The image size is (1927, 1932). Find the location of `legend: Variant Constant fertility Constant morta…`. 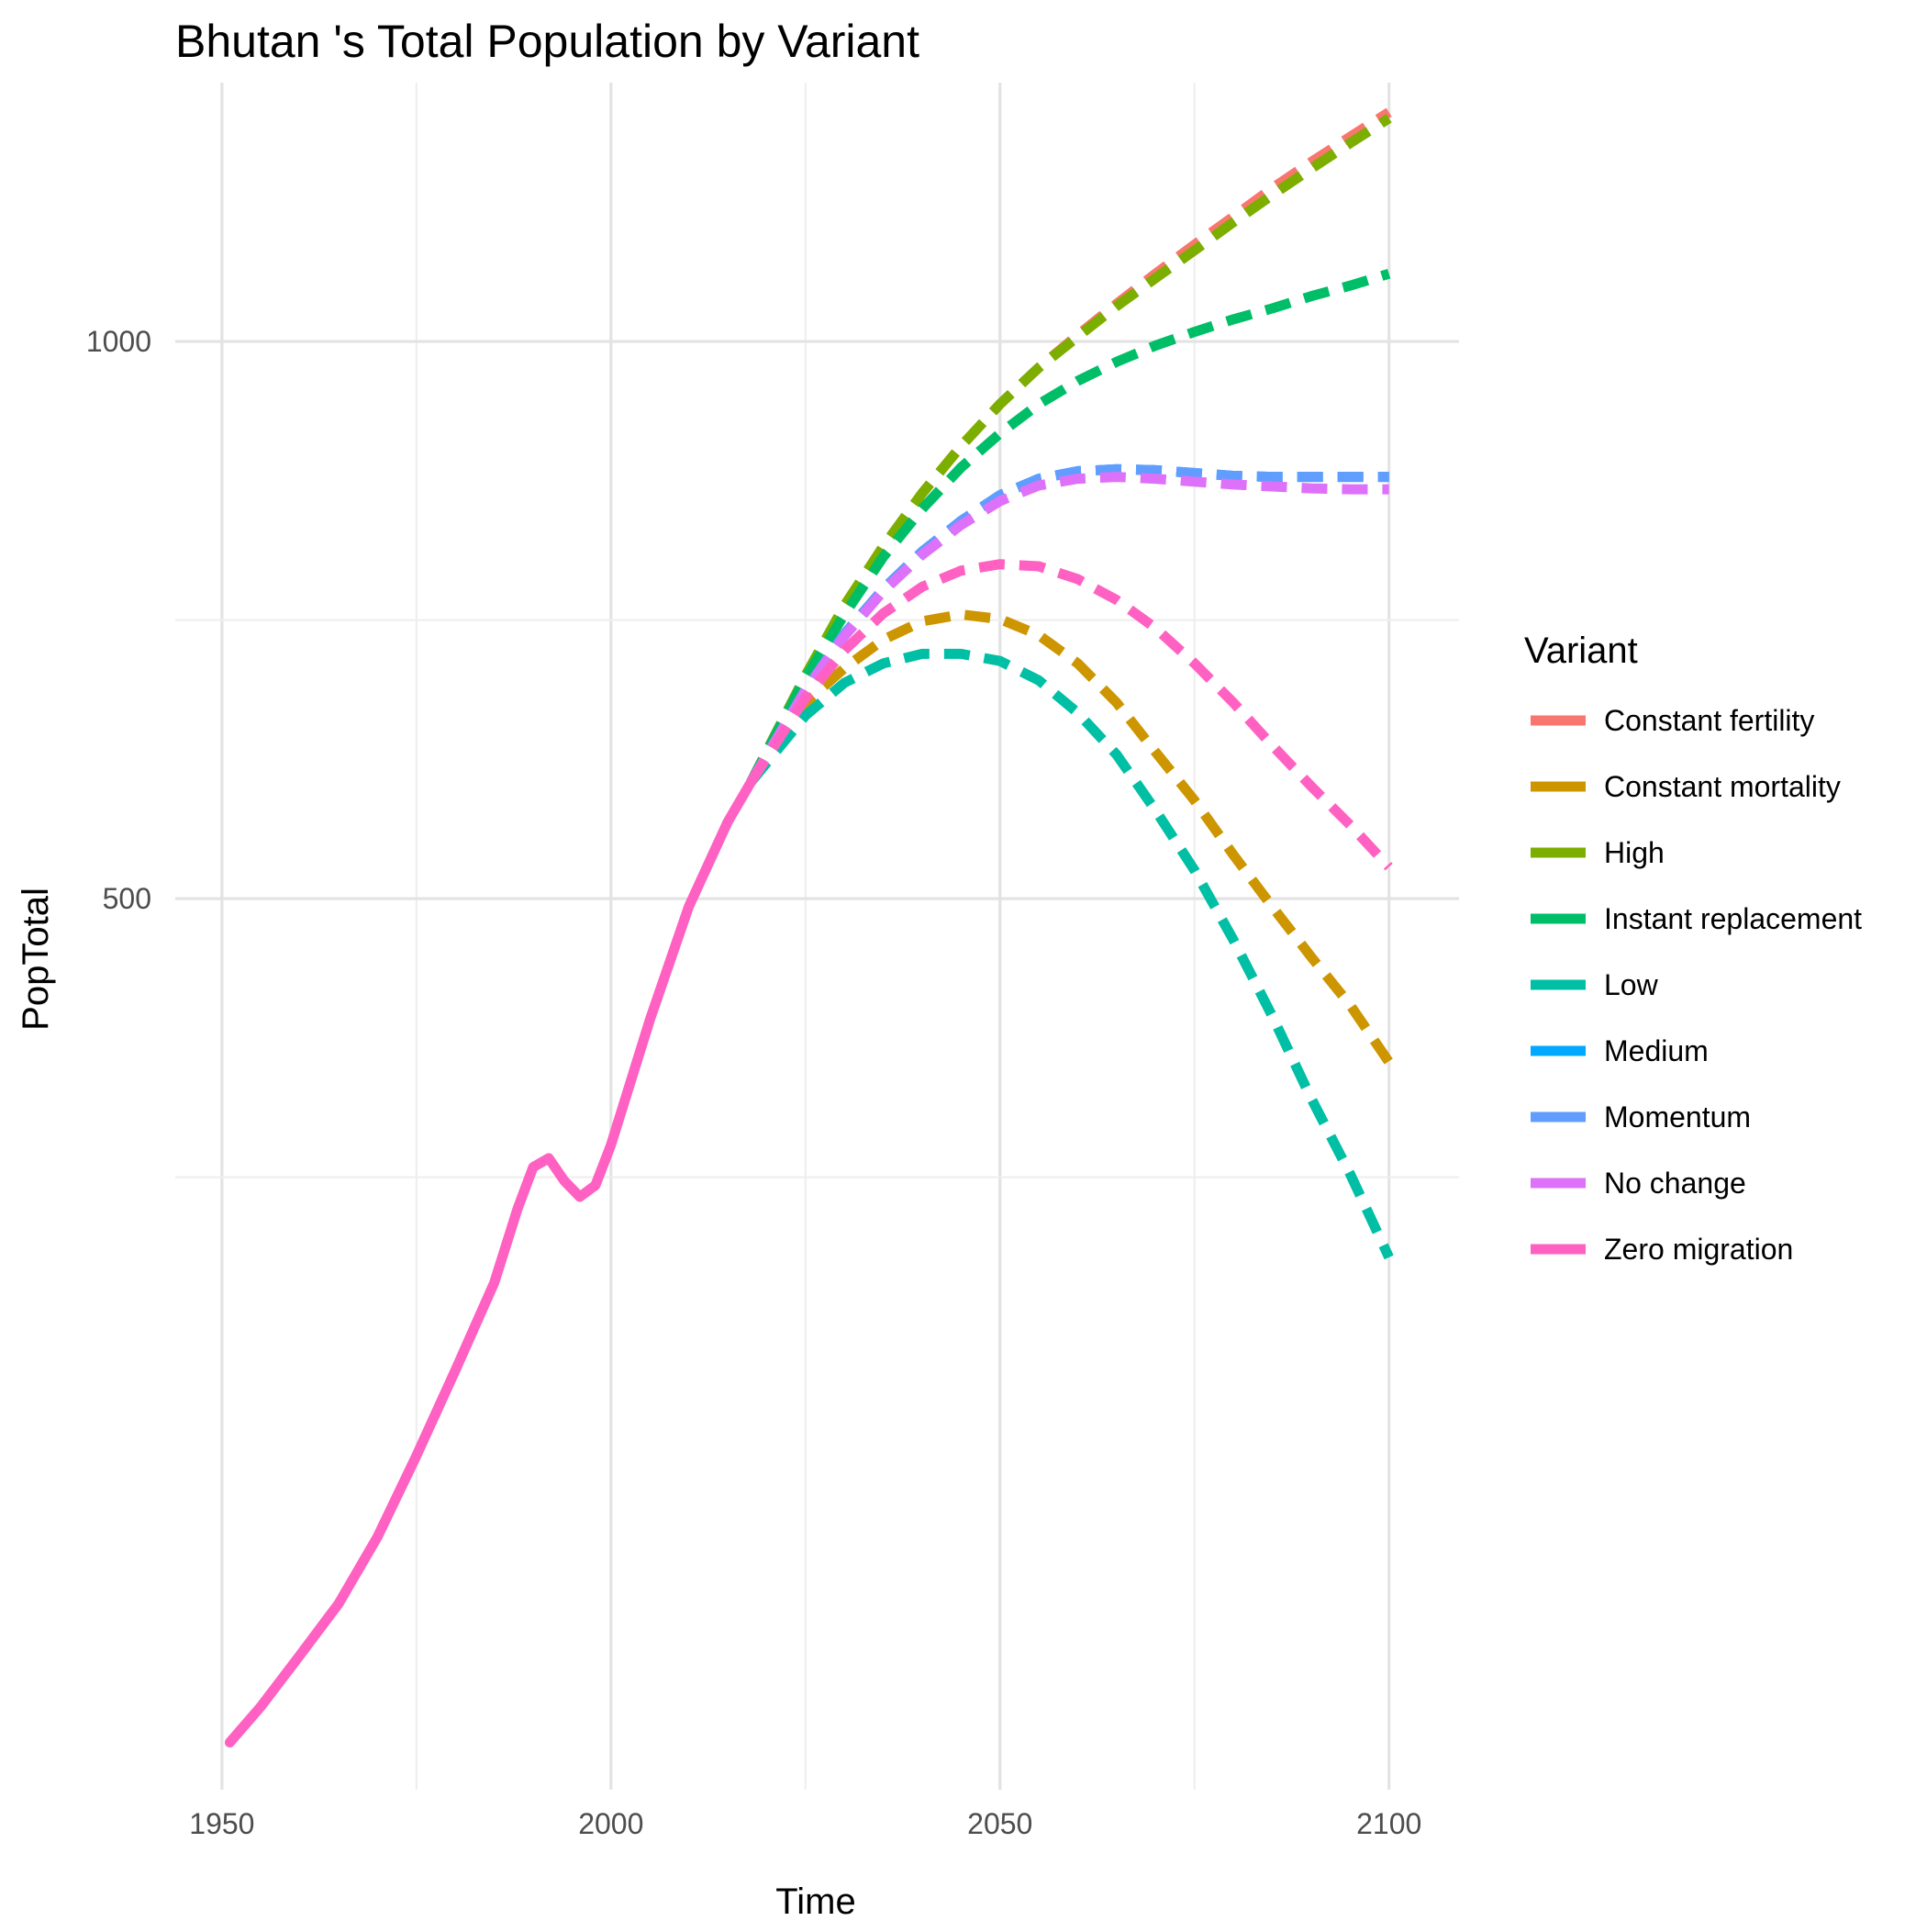

legend: Variant Constant fertility Constant morta… is located at coordinates (1693, 948).